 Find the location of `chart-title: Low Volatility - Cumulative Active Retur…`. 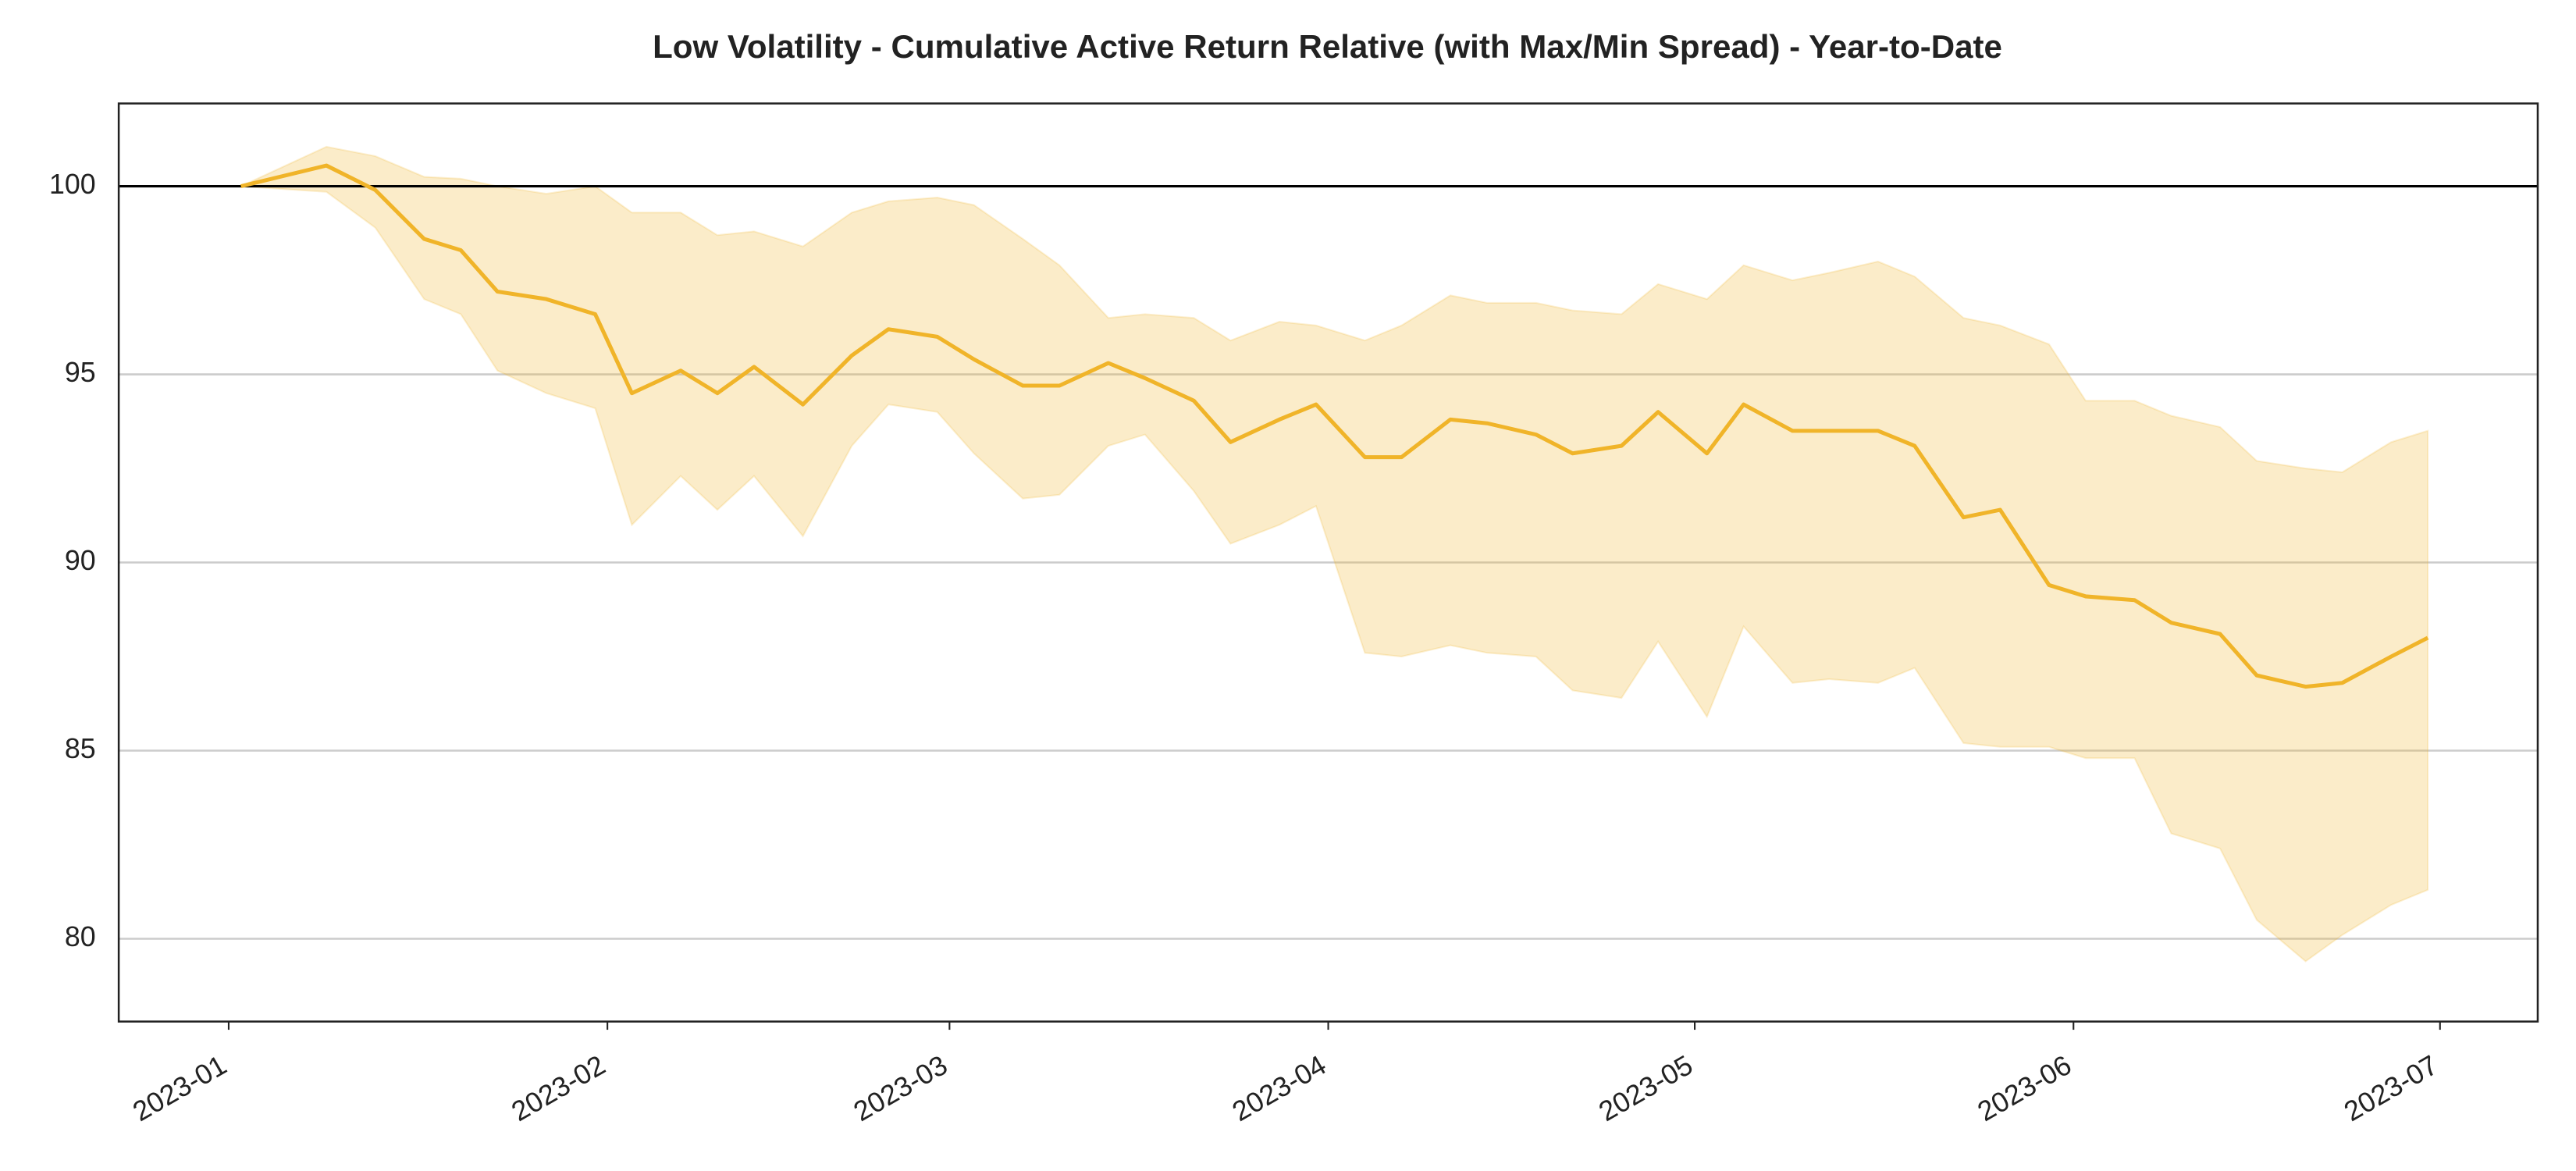

chart-title: Low Volatility - Cumulative Active Retur… is located at coordinates (1327, 46).